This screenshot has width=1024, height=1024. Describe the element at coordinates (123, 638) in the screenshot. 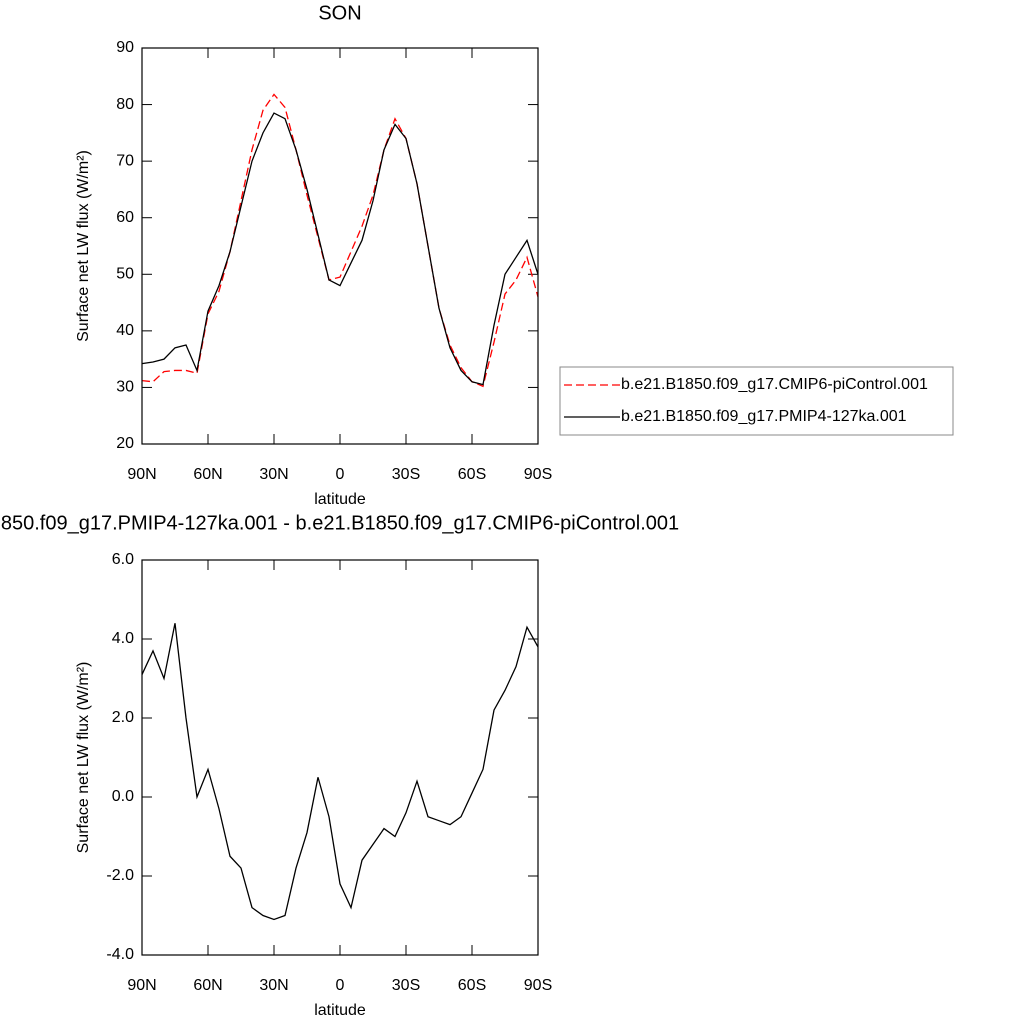

I see `y-tick-label: 4.0` at that location.